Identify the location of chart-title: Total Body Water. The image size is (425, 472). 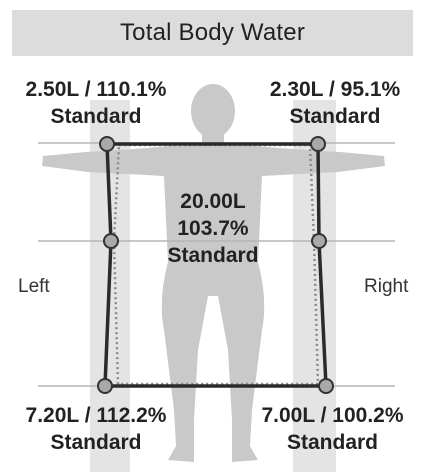
(212, 33).